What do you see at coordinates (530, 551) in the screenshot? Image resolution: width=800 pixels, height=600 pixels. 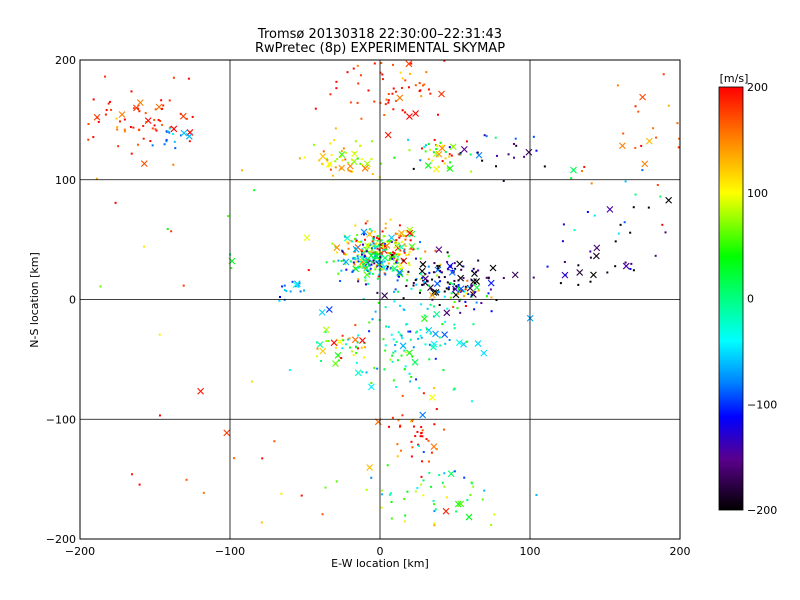 I see `x-tick-label: 100` at bounding box center [530, 551].